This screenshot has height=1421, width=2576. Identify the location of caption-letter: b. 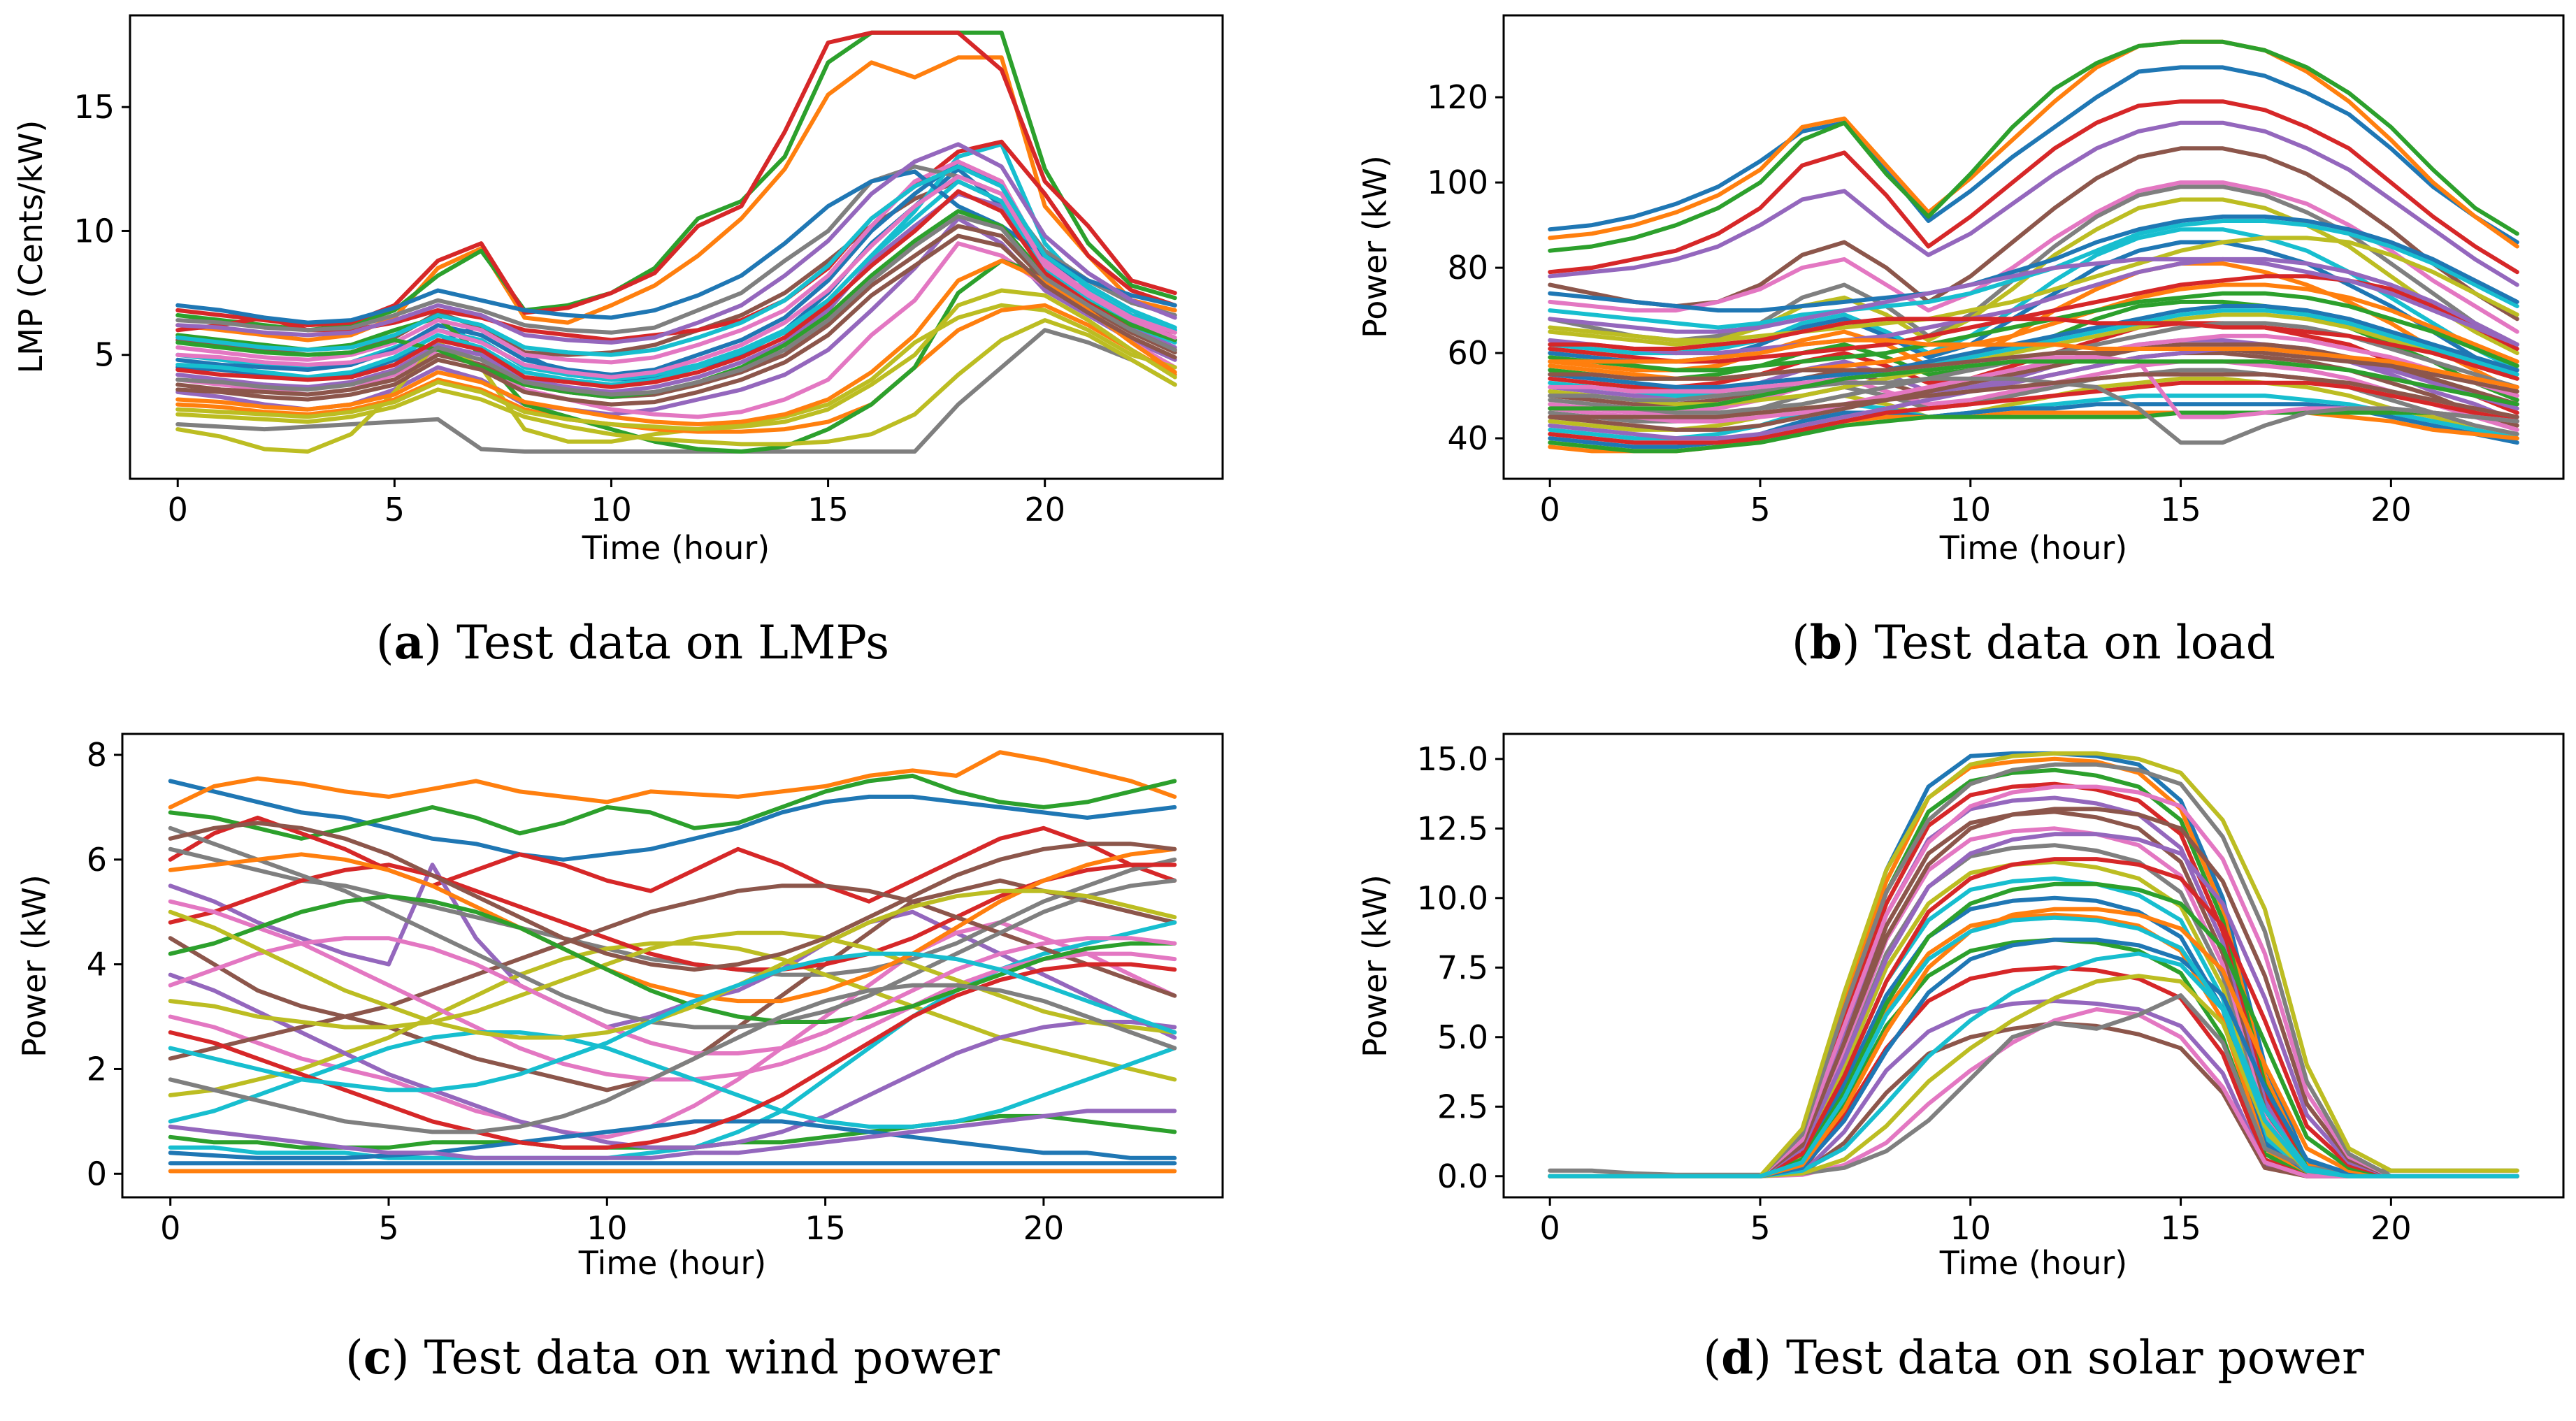
(1826, 642).